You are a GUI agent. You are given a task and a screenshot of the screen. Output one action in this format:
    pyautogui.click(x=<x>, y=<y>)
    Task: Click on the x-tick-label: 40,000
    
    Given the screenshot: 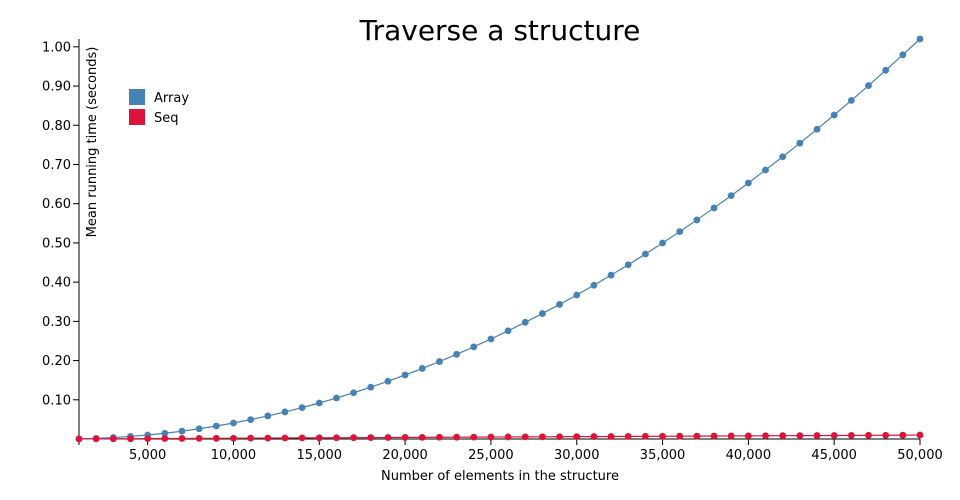 What is the action you would take?
    pyautogui.click(x=749, y=455)
    